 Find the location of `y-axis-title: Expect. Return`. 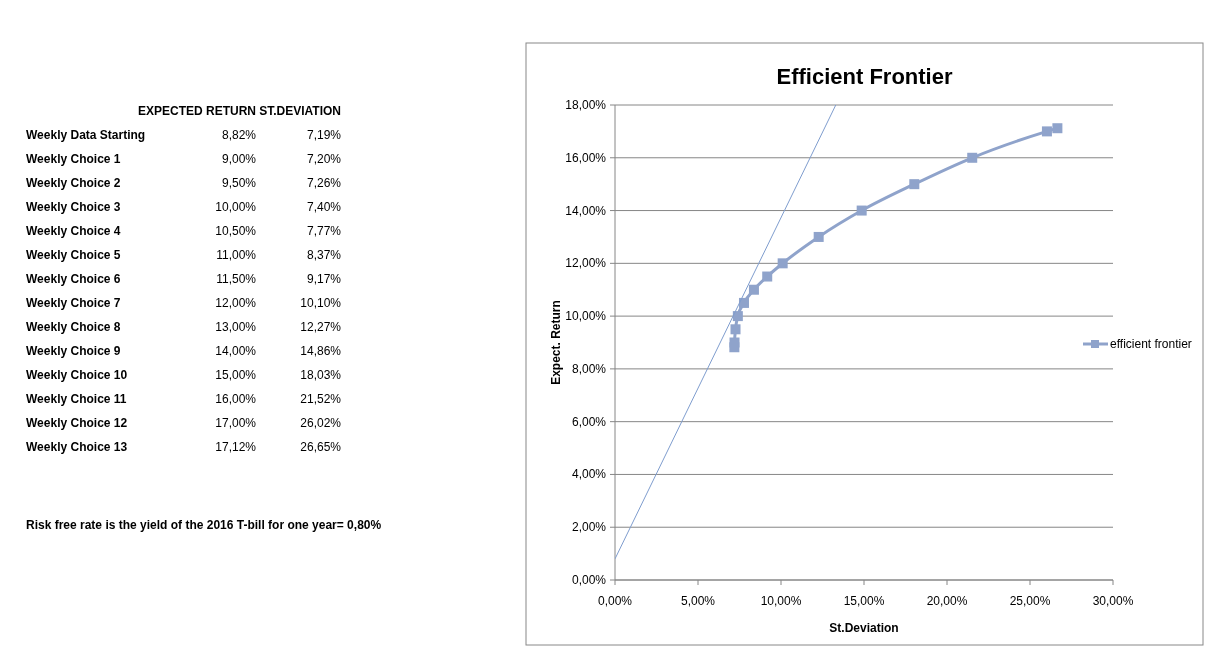

y-axis-title: Expect. Return is located at coordinates (556, 342).